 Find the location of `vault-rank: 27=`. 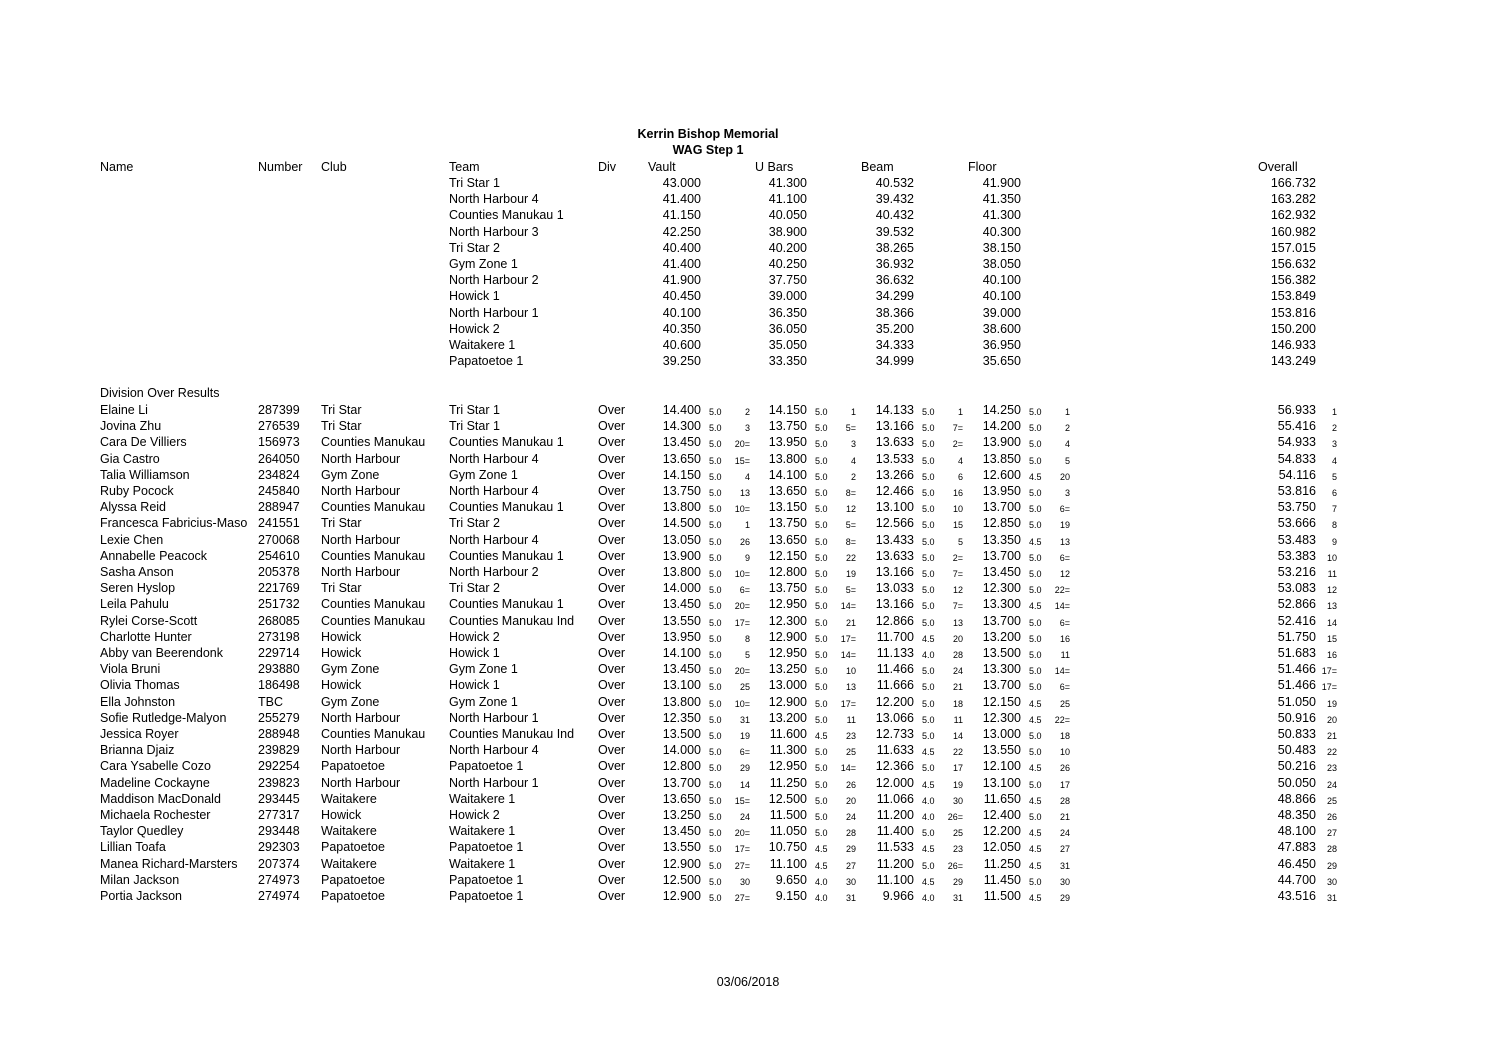

vault-rank: 27= is located at coordinates (742, 898).